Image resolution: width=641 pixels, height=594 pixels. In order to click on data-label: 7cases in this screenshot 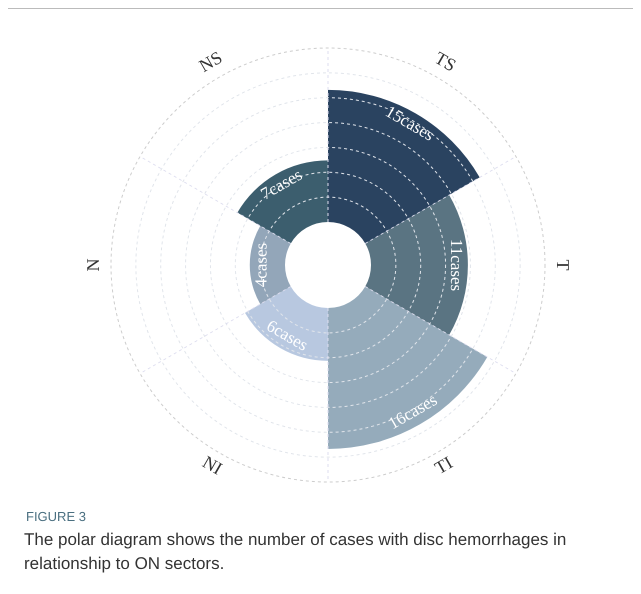, I will do `click(281, 184)`.